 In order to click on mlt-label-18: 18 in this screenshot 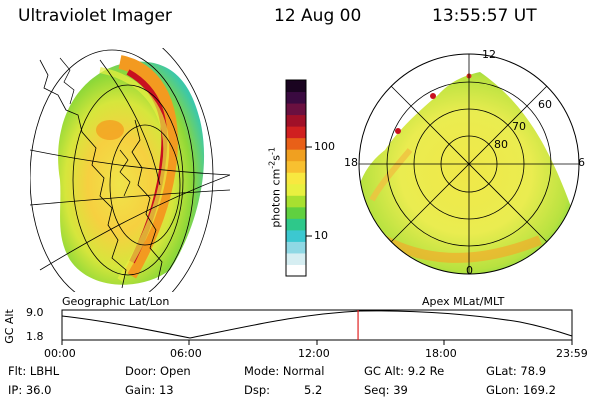, I will do `click(351, 162)`.